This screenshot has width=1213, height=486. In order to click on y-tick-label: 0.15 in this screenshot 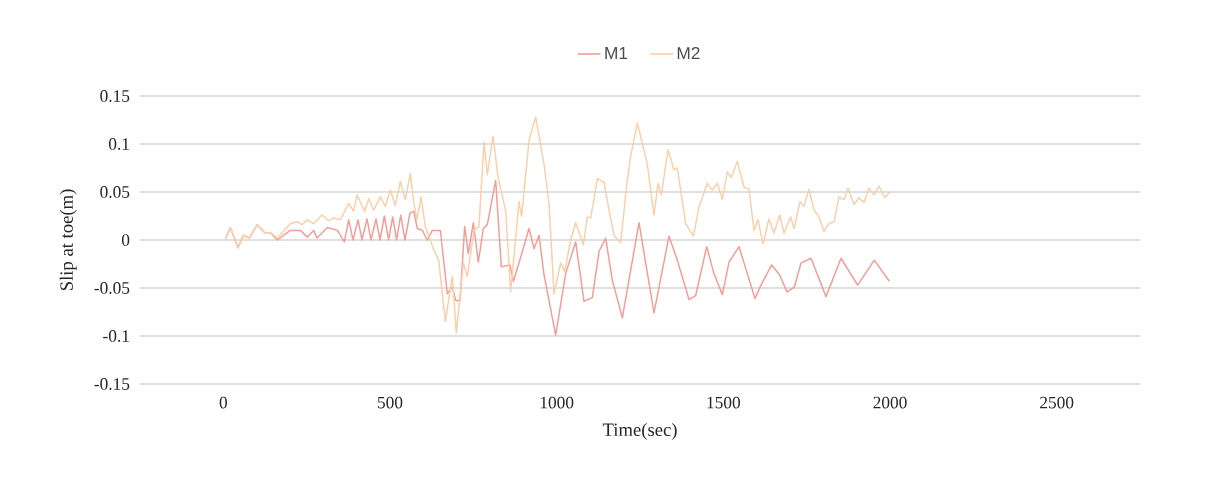, I will do `click(115, 96)`.